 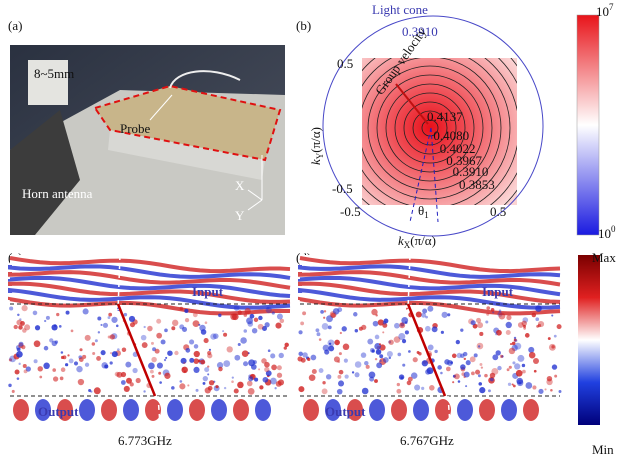 What do you see at coordinates (589, 340) in the screenshot?
I see `colorbar` at bounding box center [589, 340].